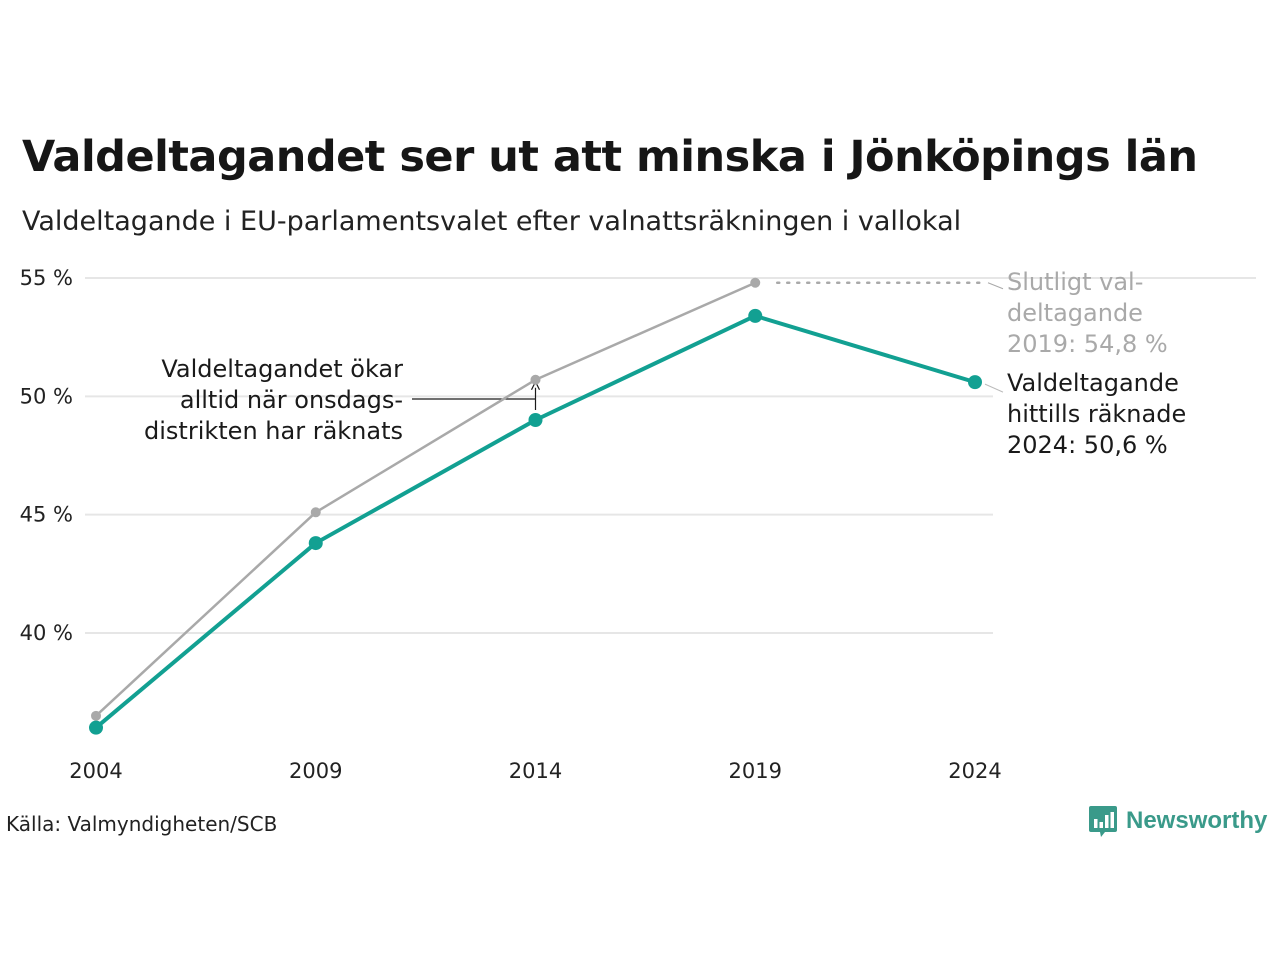  What do you see at coordinates (1197, 820) in the screenshot?
I see `brand-name: Newsworthy` at bounding box center [1197, 820].